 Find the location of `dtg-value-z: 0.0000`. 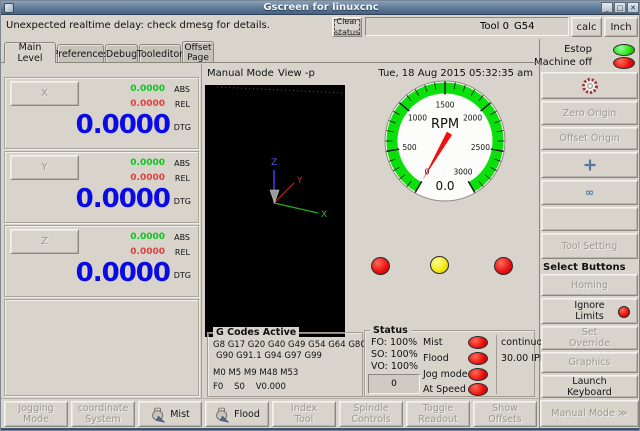

dtg-value-z: 0.0000 is located at coordinates (123, 273).